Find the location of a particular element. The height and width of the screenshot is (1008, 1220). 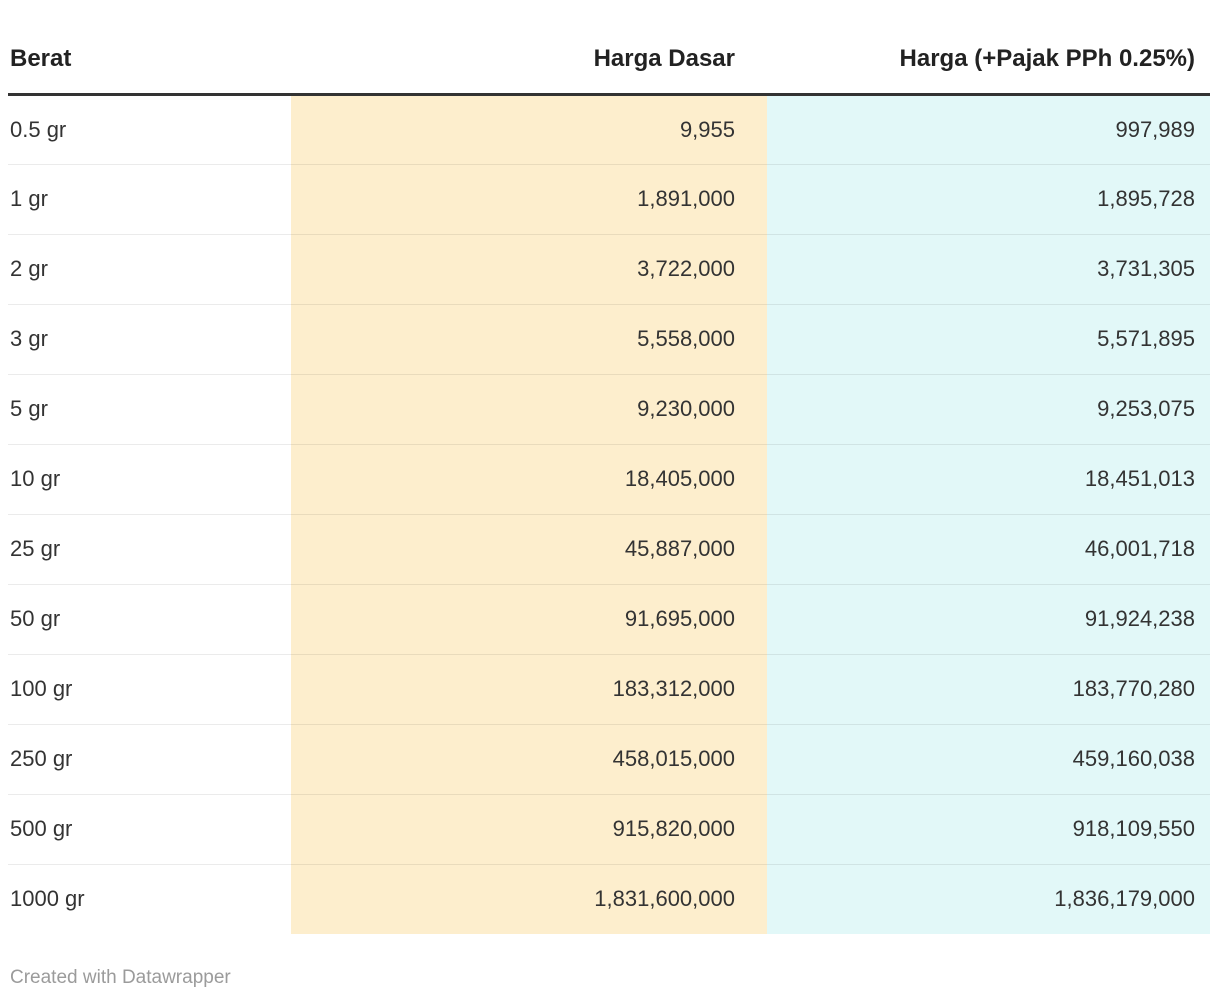

cell-berat: 1 gr is located at coordinates (149, 198).